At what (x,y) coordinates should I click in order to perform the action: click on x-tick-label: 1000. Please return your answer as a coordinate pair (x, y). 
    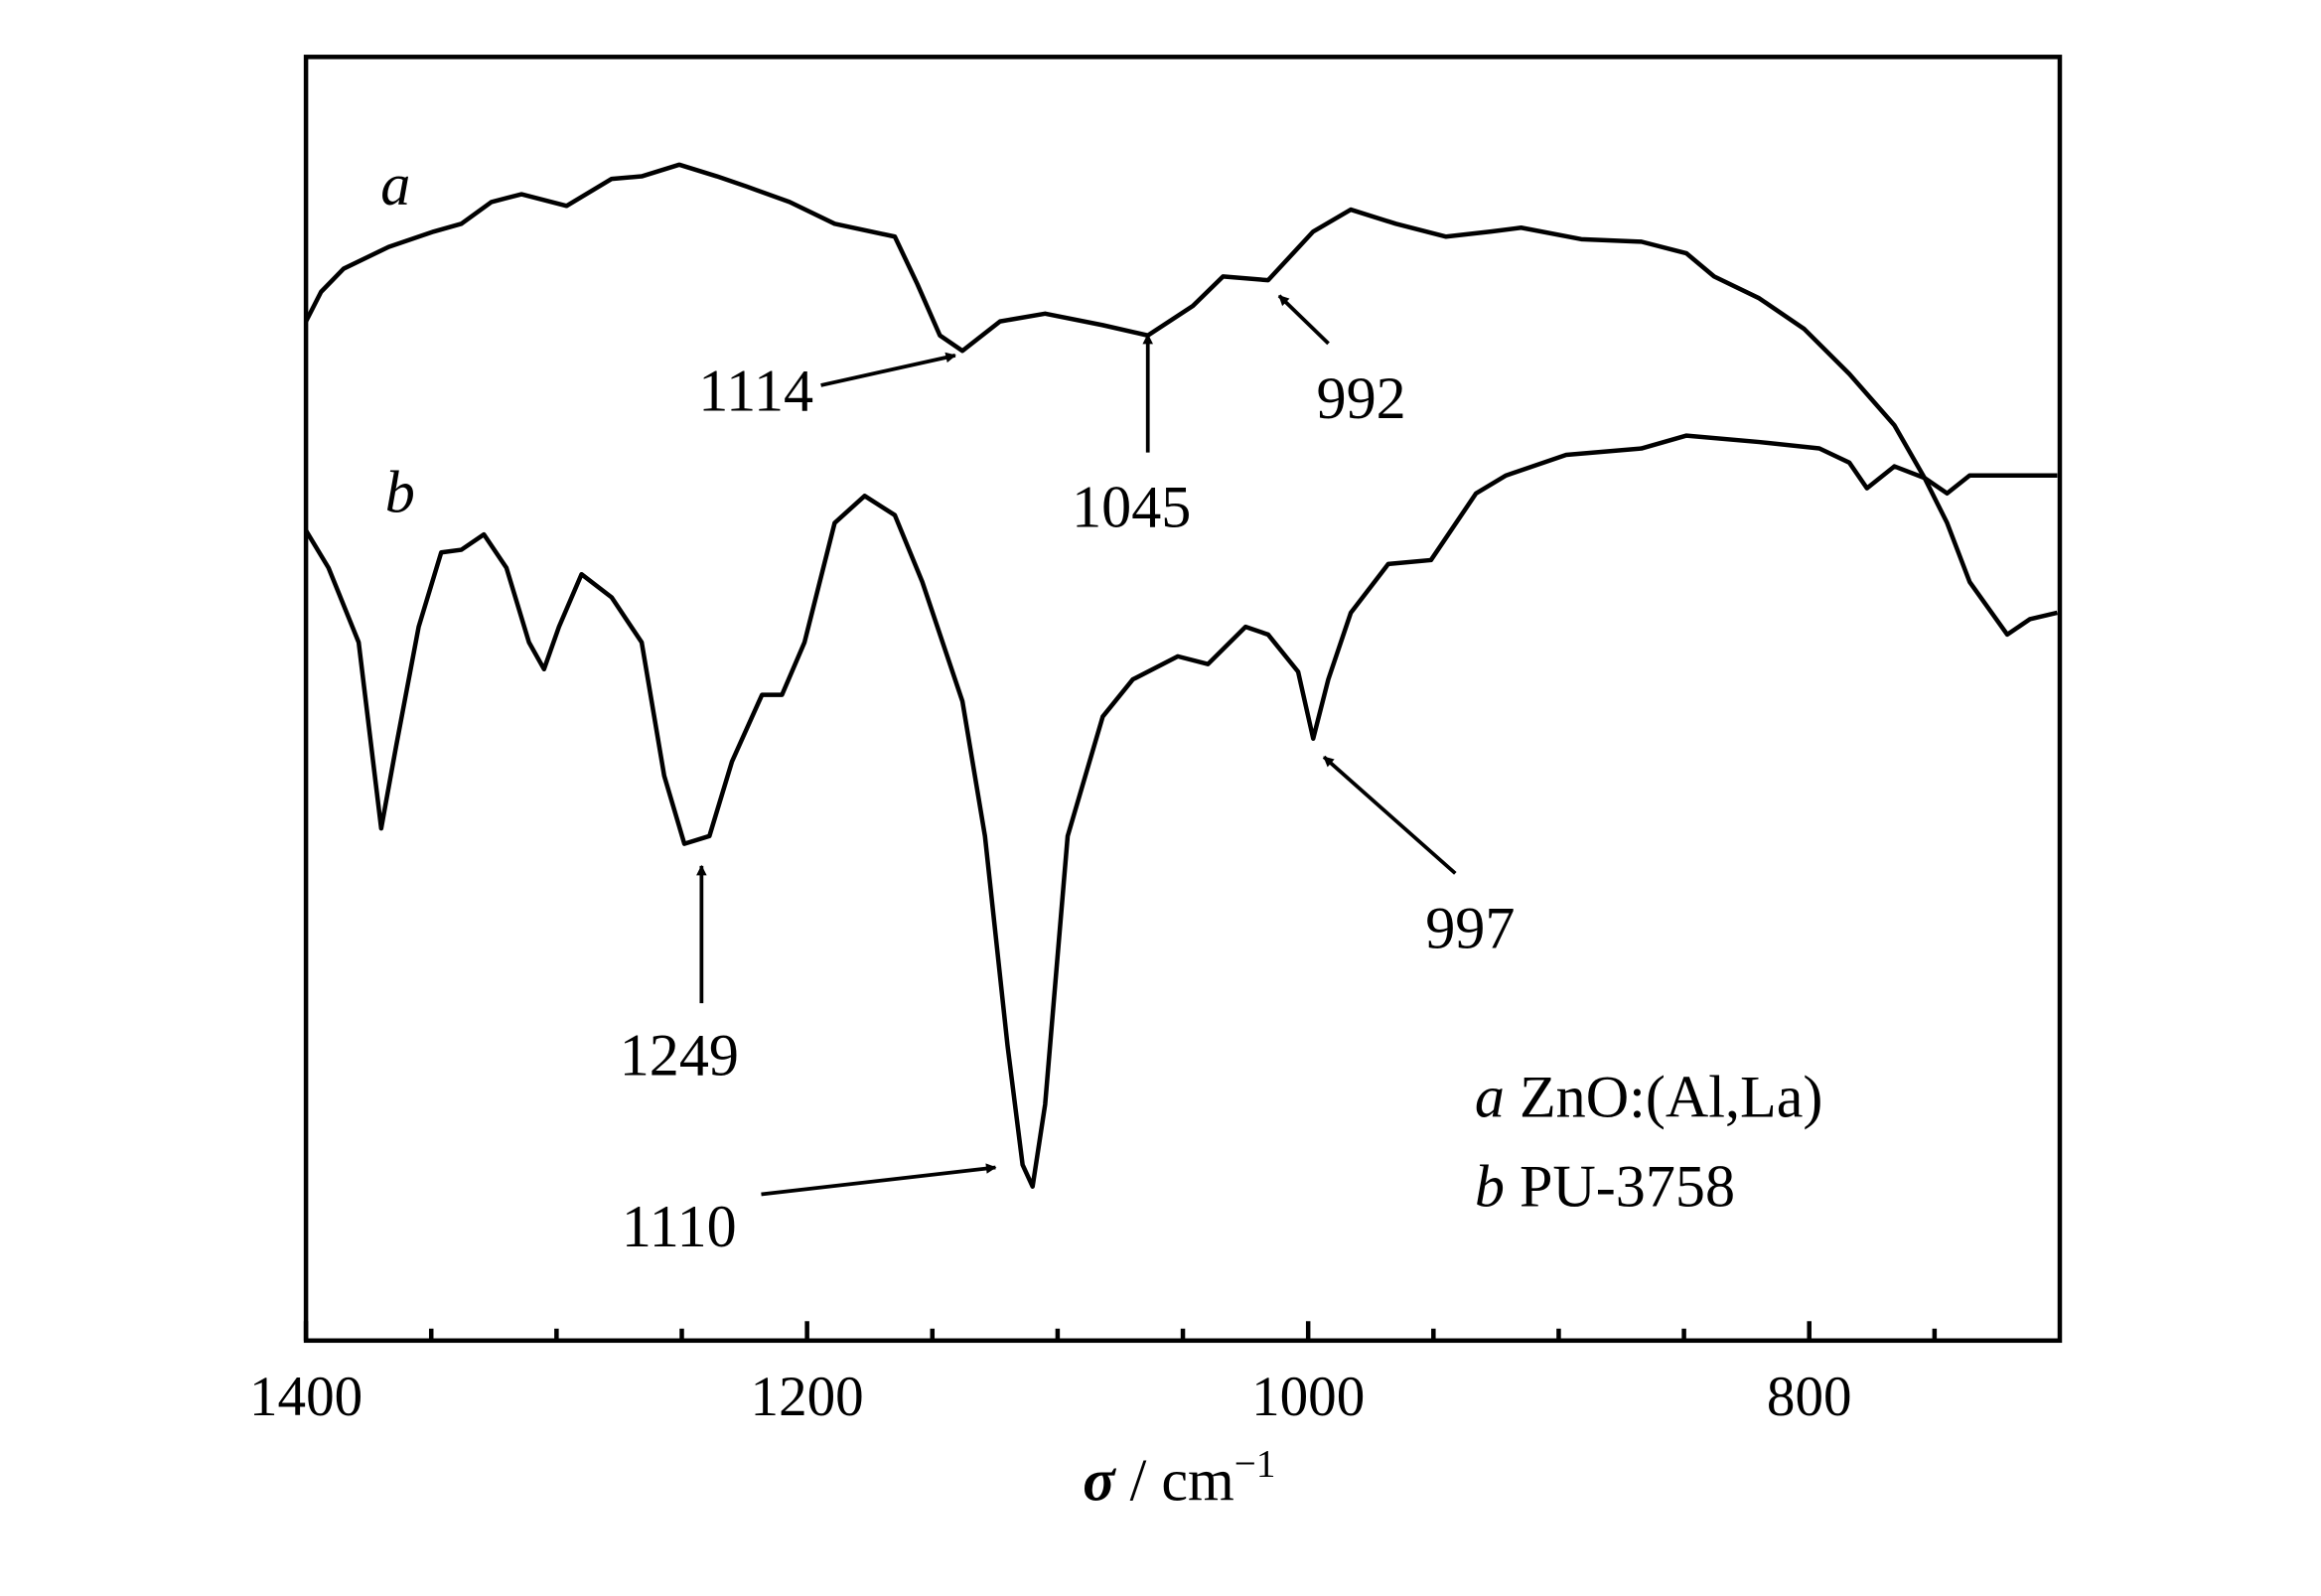
    Looking at the image, I should click on (1308, 1397).